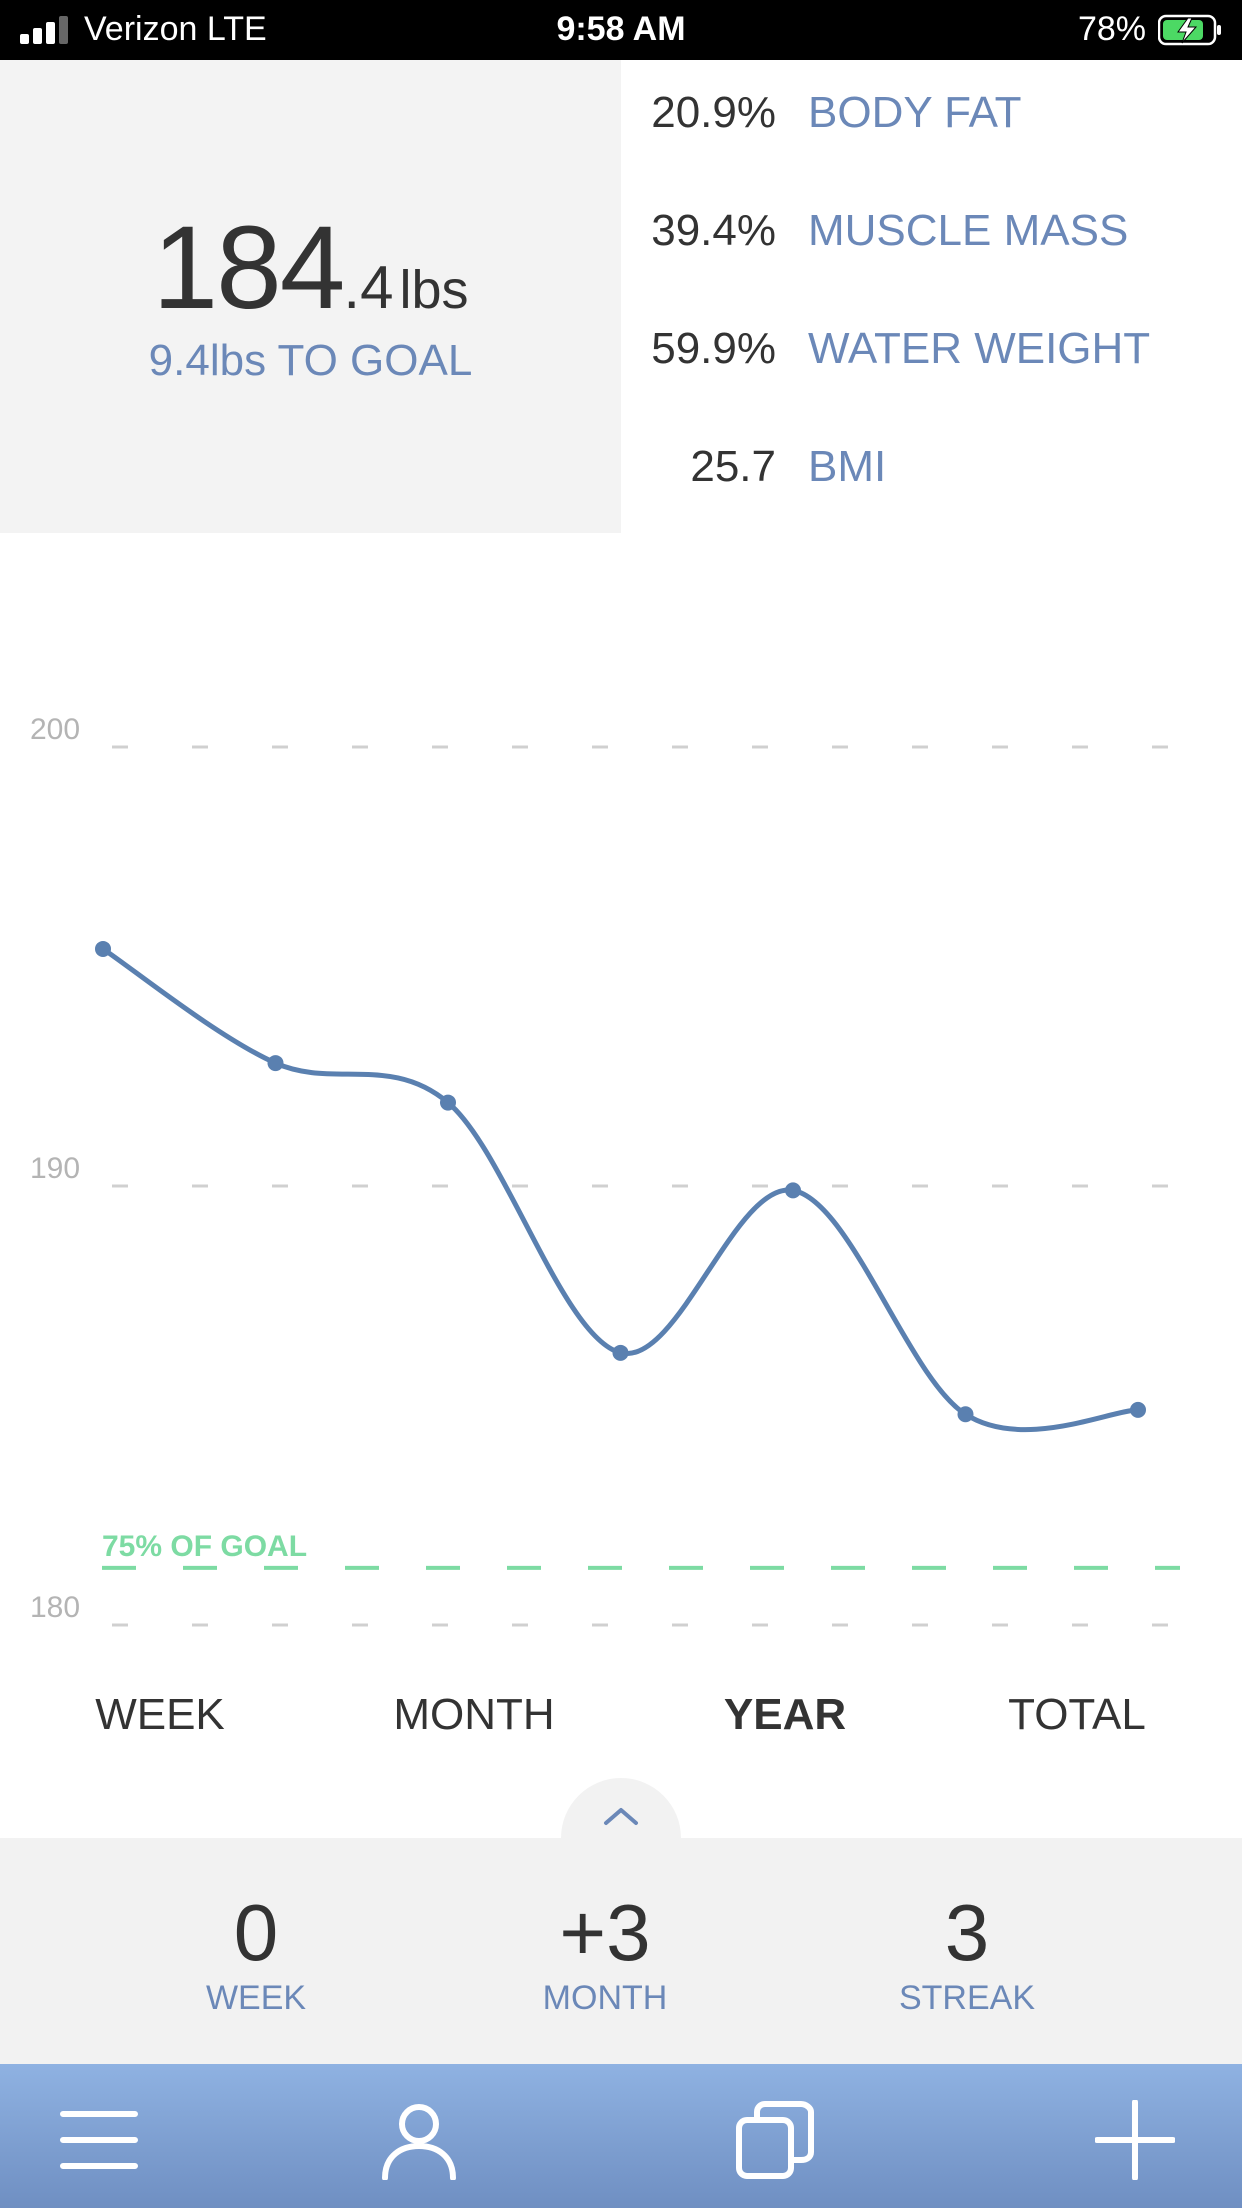  What do you see at coordinates (967, 1998) in the screenshot?
I see `stat-label: STREAK` at bounding box center [967, 1998].